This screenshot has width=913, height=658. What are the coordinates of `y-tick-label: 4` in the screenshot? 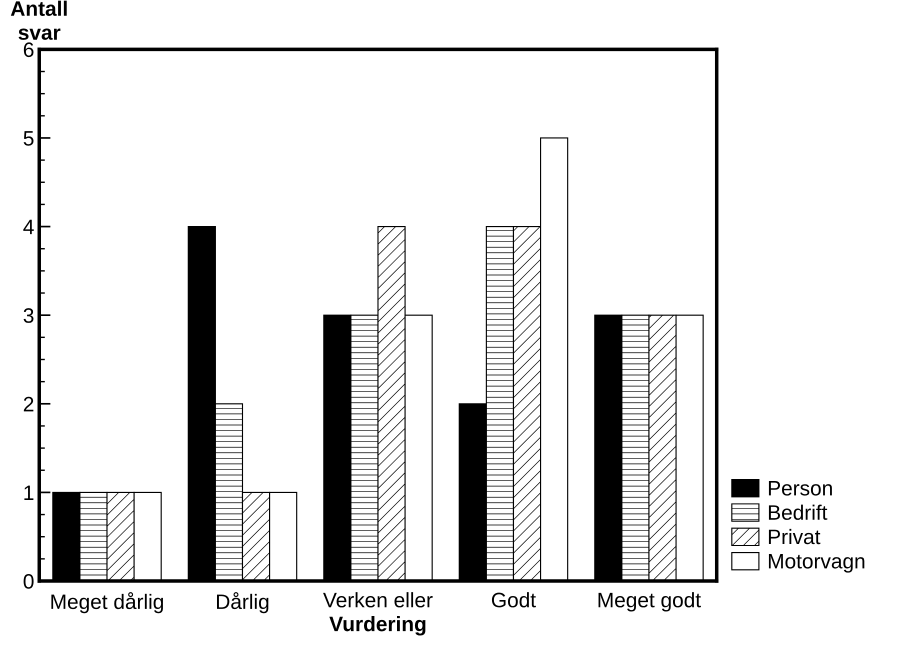 It's located at (28, 227).